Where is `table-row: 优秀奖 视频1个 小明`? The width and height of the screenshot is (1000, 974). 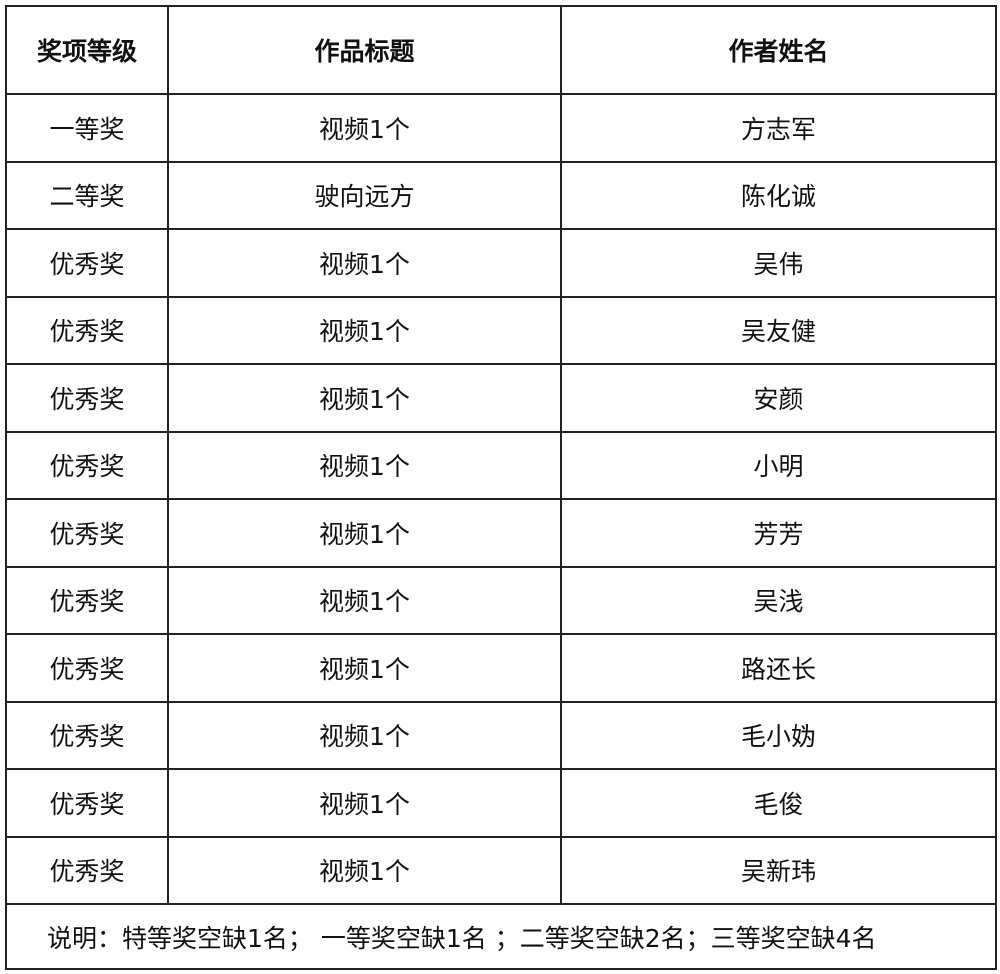
table-row: 优秀奖 视频1个 小明 is located at coordinates (501, 465).